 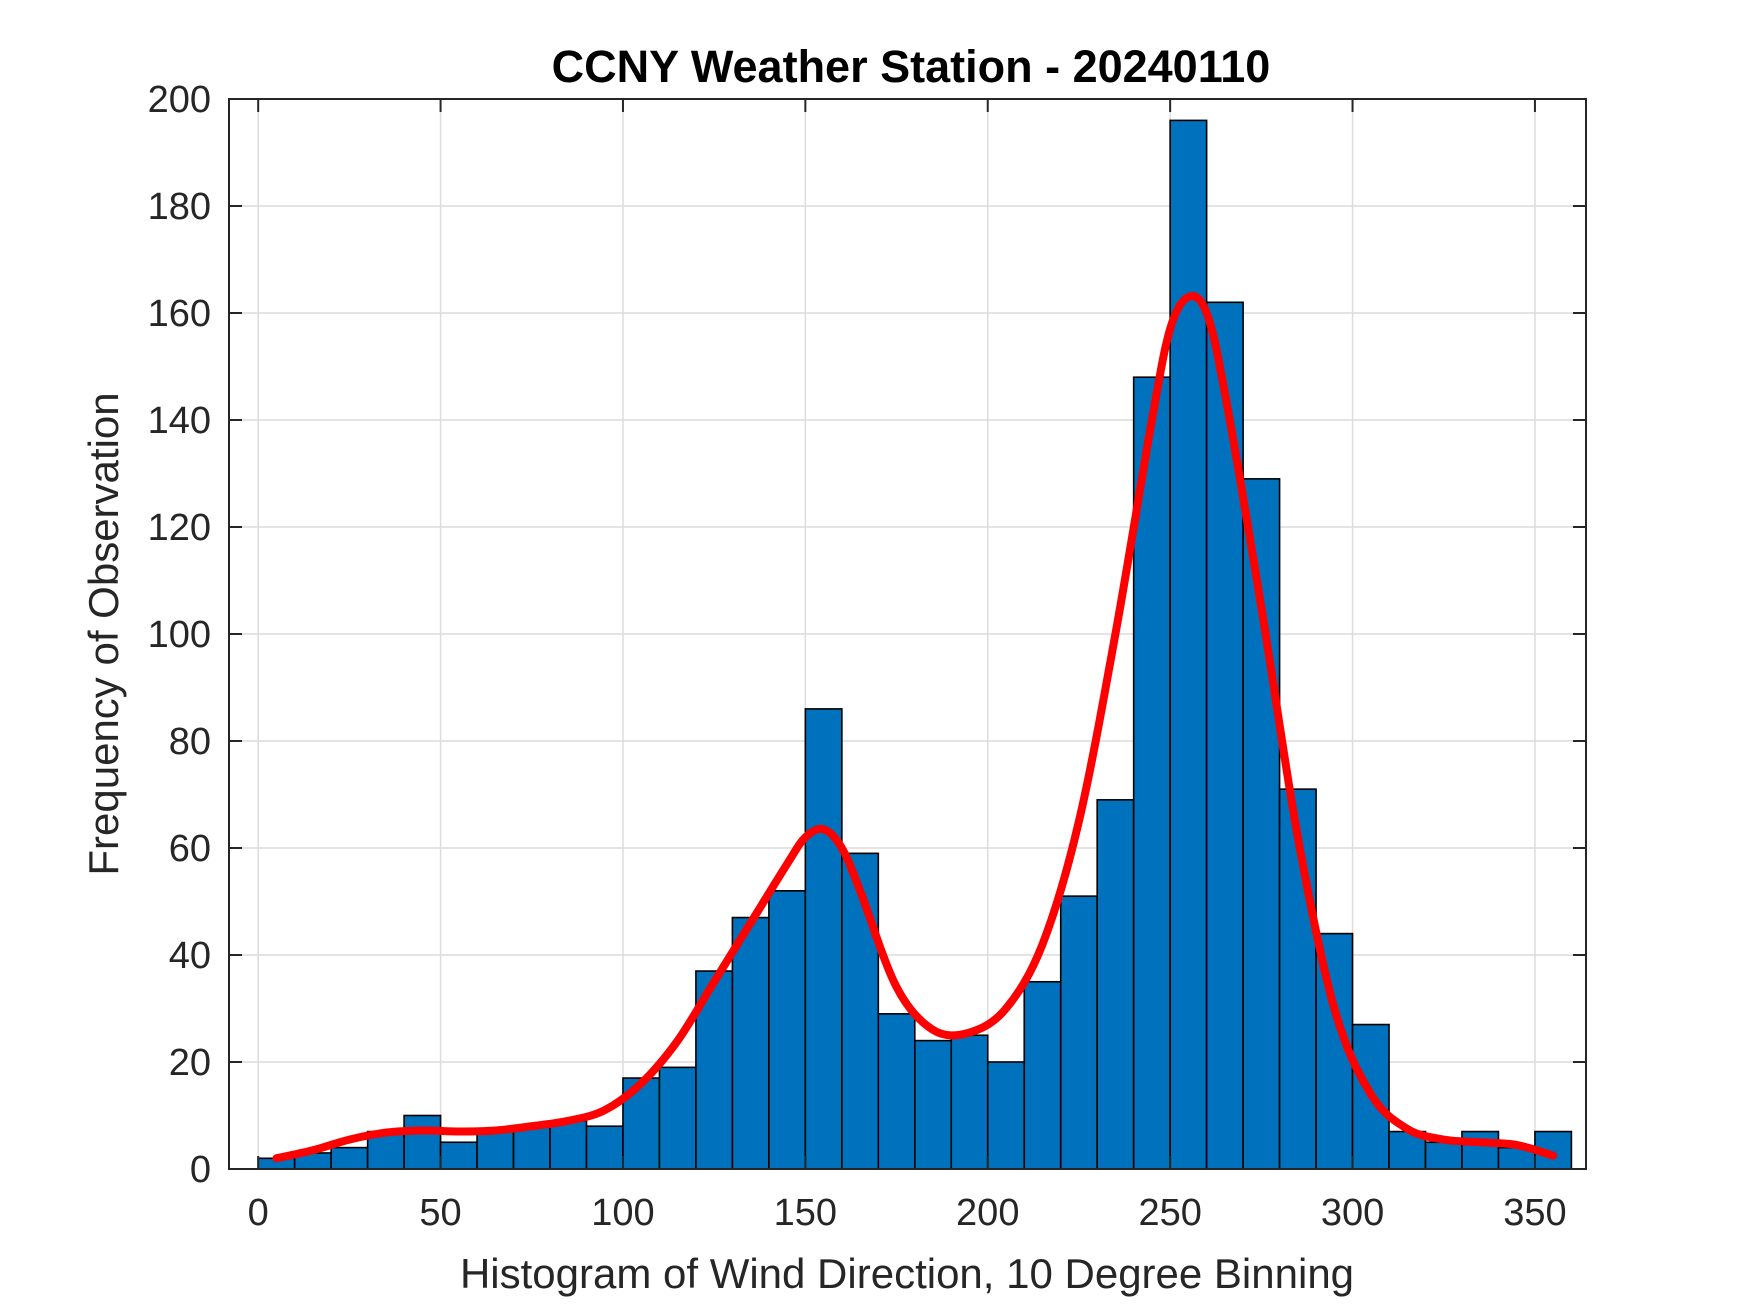 What do you see at coordinates (179, 207) in the screenshot?
I see `y-tick-label: 180` at bounding box center [179, 207].